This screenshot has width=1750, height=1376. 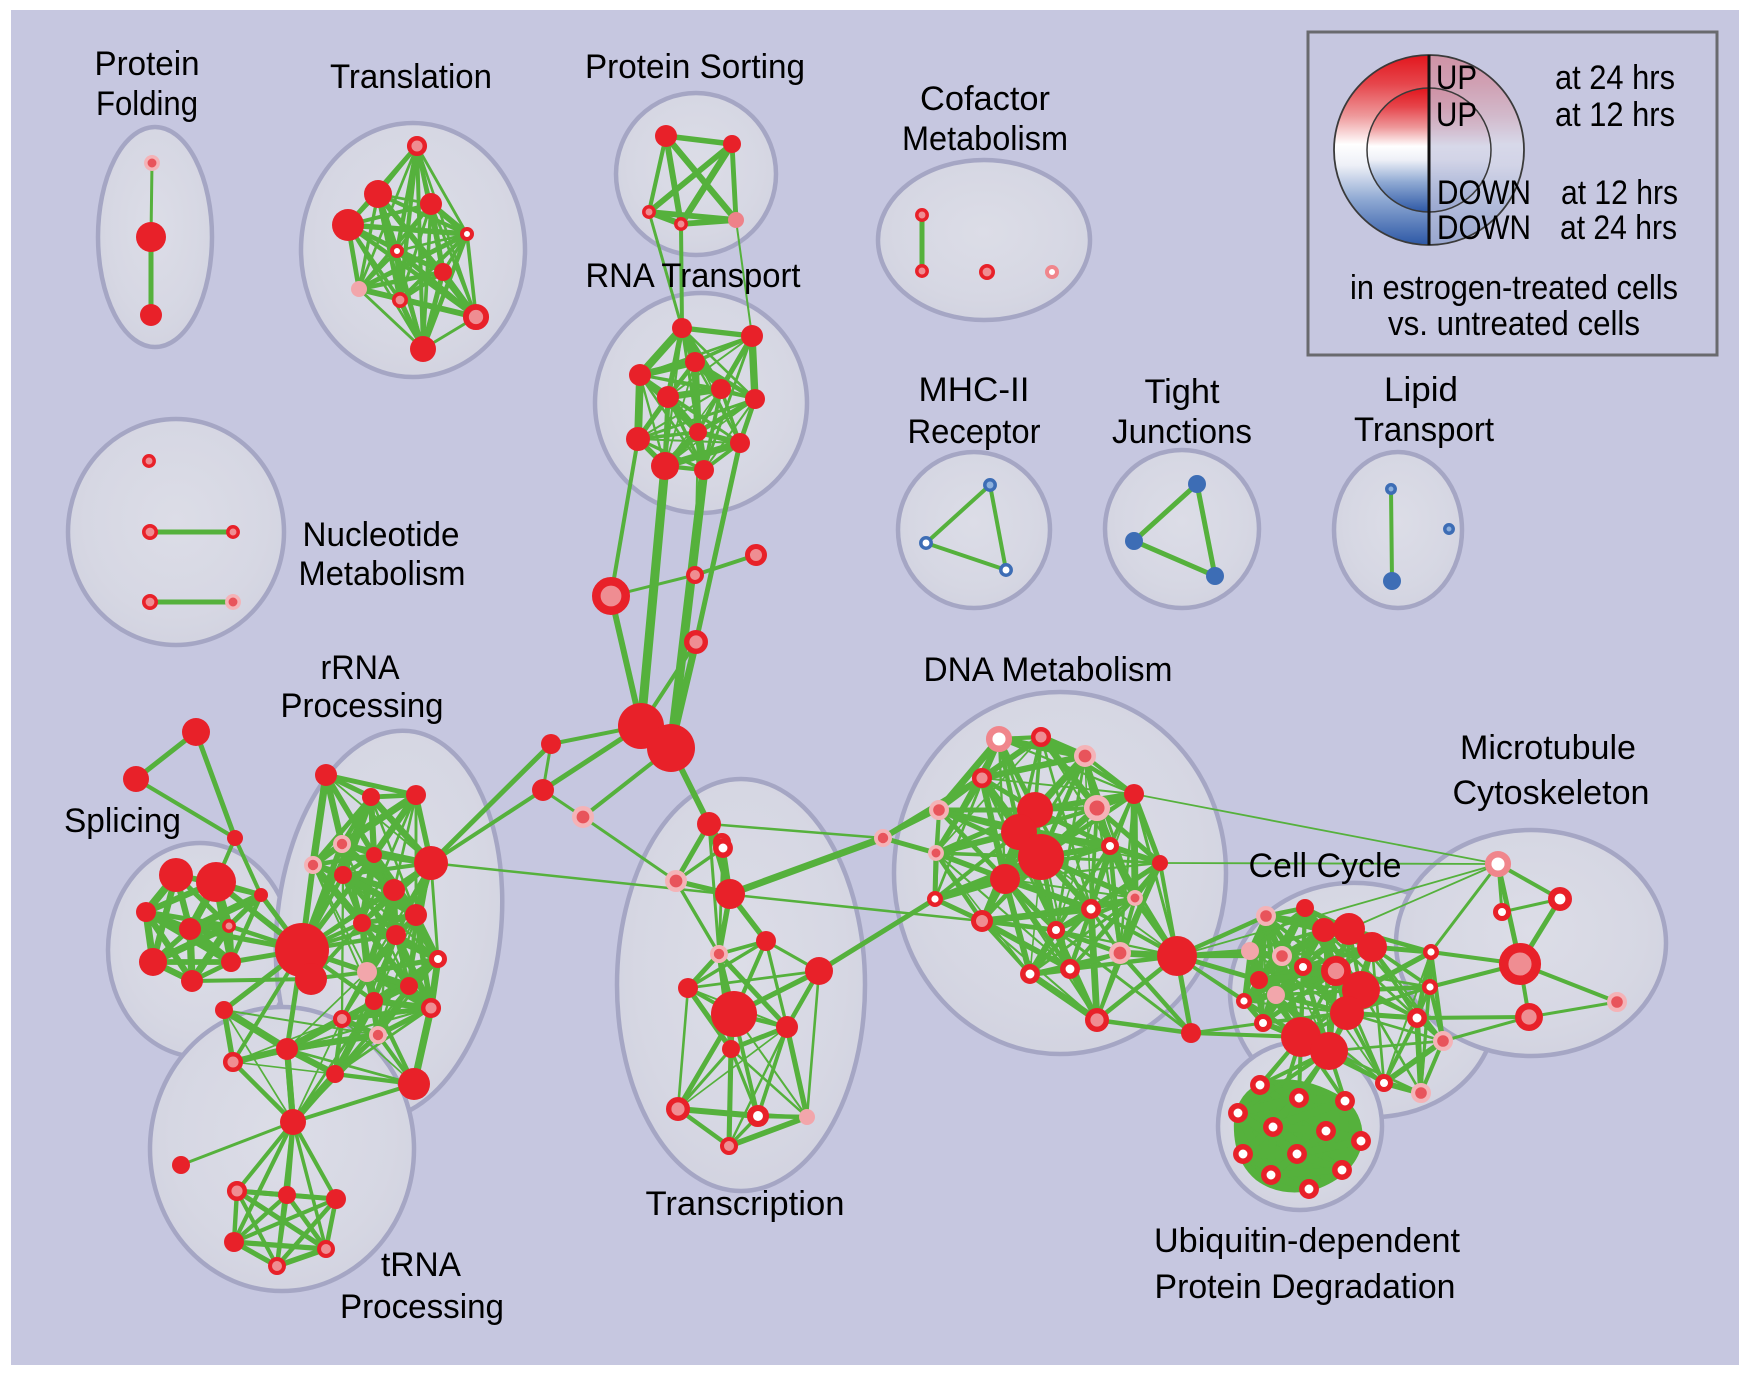 I want to click on svg-text: Transcription, so click(x=745, y=1204).